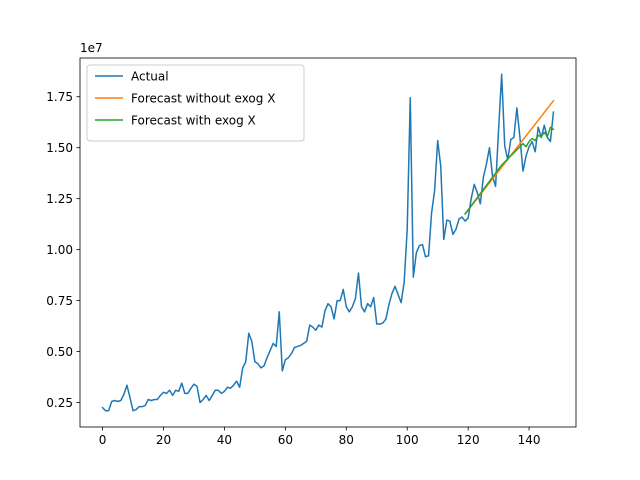 The height and width of the screenshot is (480, 640). I want to click on x-tick-label: 60, so click(285, 440).